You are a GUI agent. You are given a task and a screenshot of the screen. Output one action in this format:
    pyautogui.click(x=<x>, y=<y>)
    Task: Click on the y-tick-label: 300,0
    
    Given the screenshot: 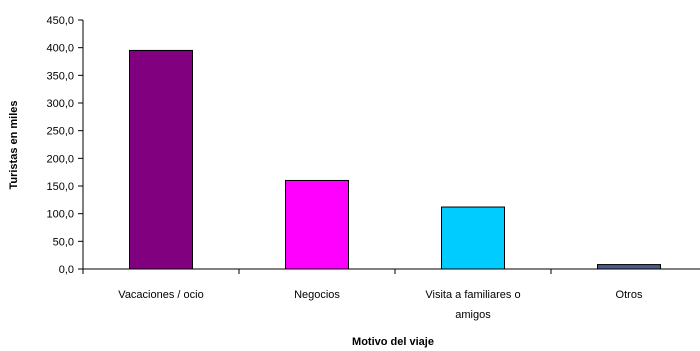 What is the action you would take?
    pyautogui.click(x=60, y=104)
    